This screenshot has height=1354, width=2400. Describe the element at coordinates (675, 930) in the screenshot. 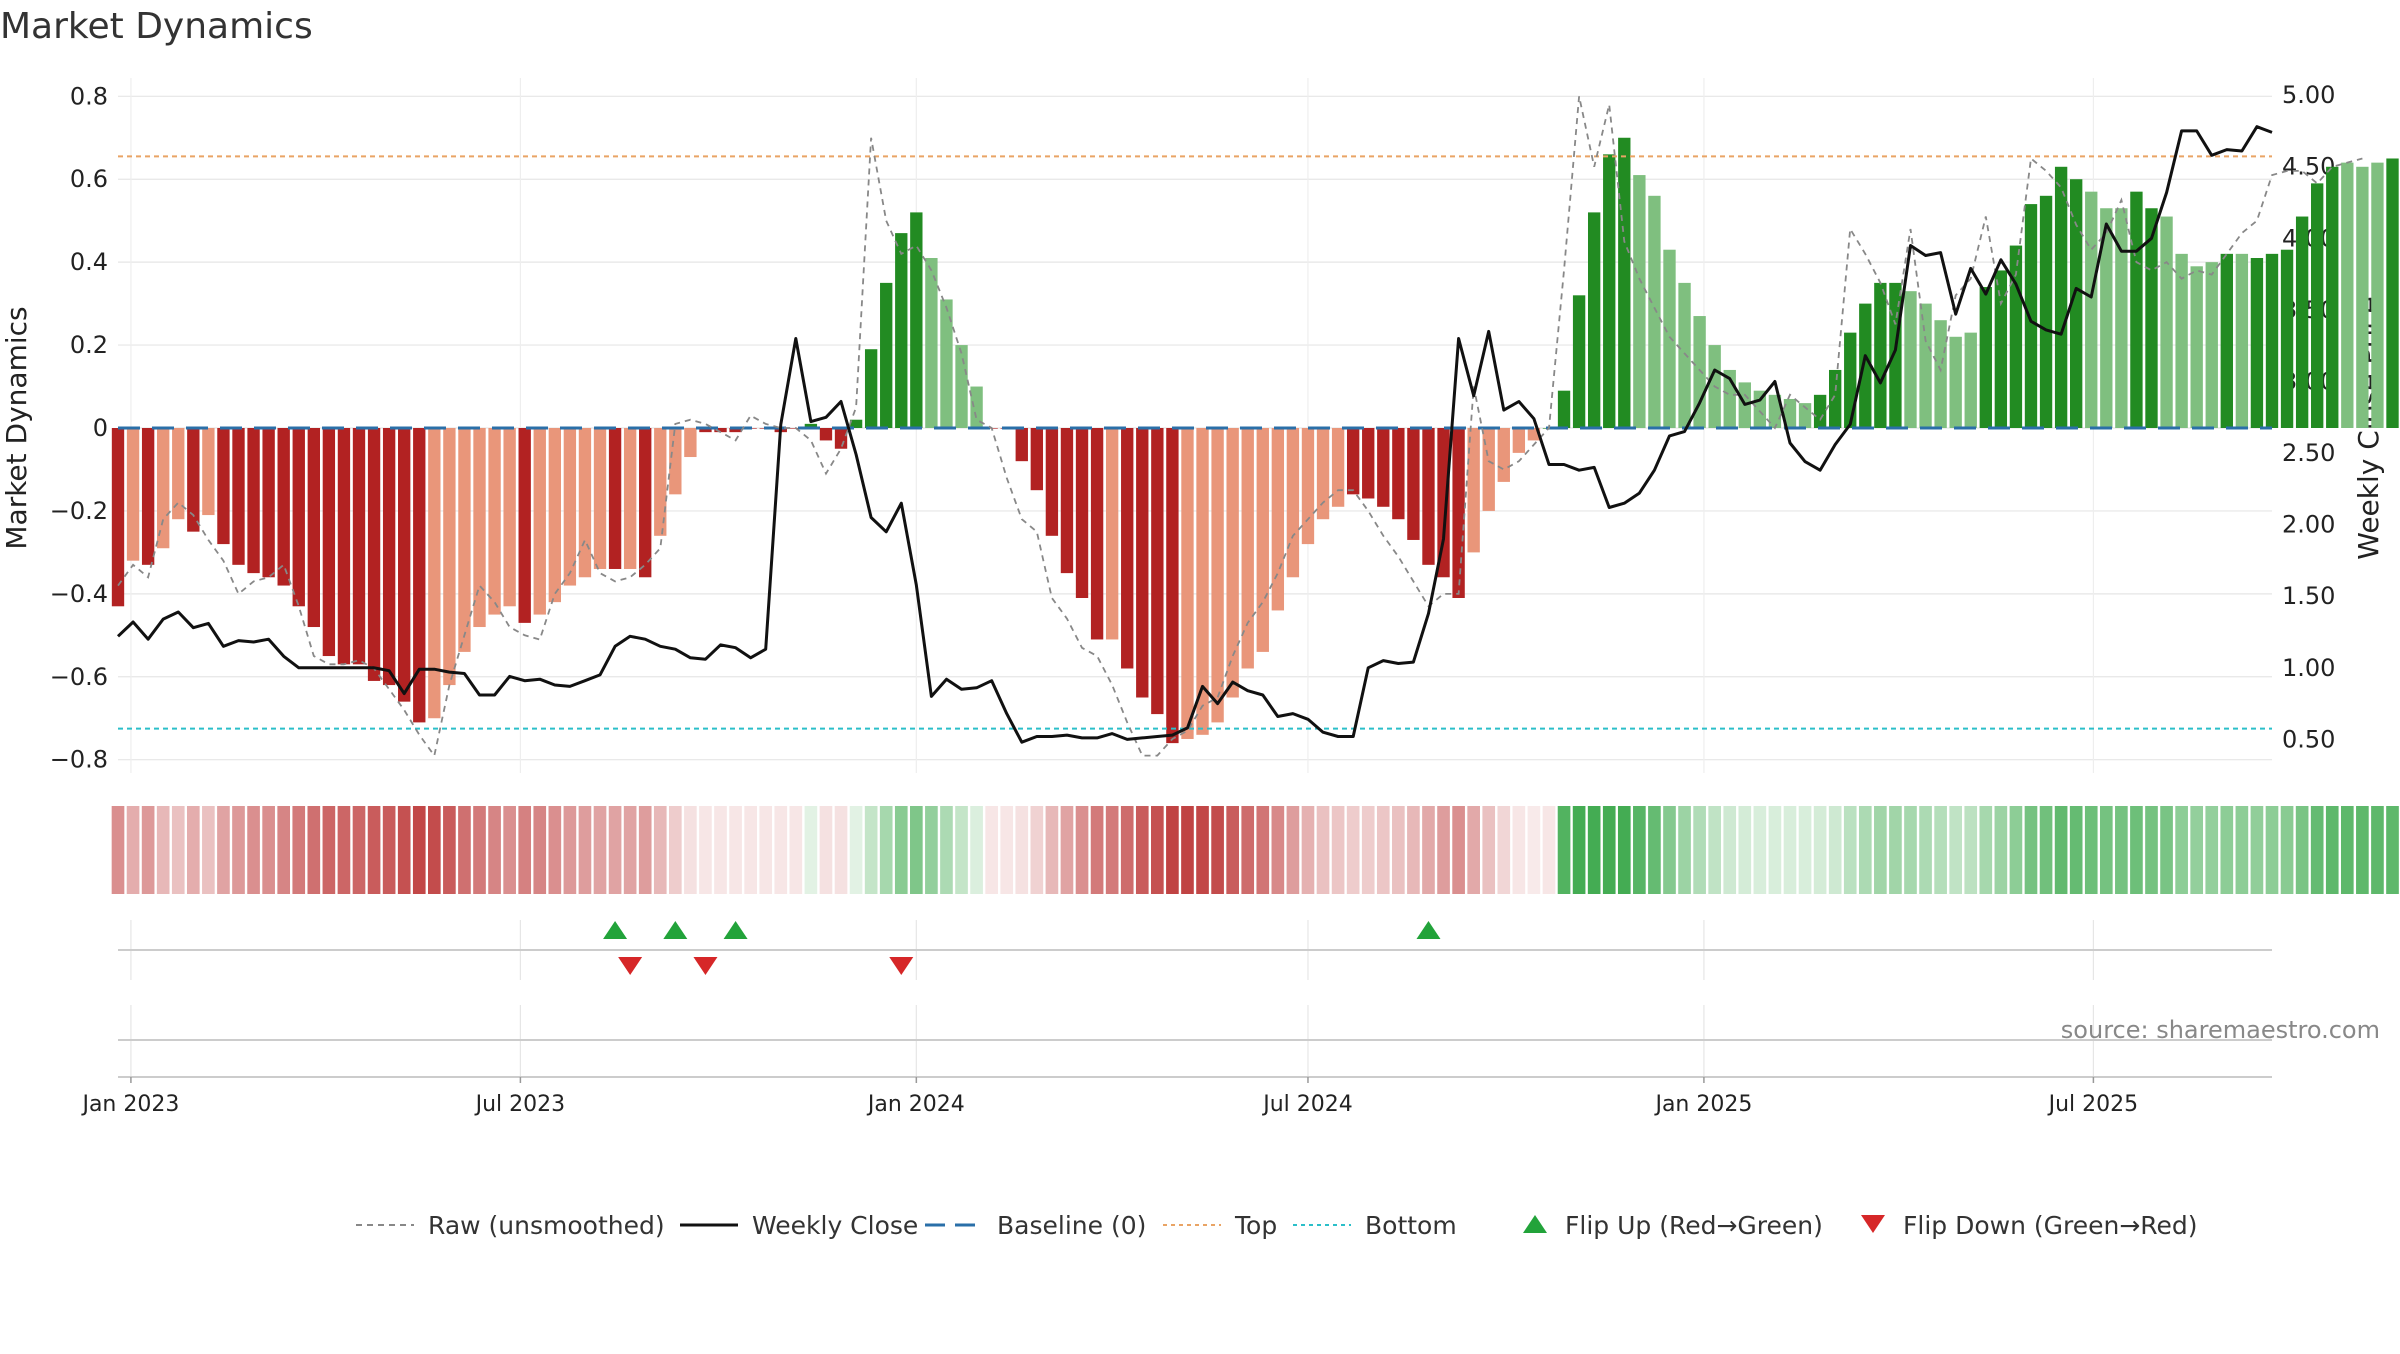

I see `flip-up-marker` at that location.